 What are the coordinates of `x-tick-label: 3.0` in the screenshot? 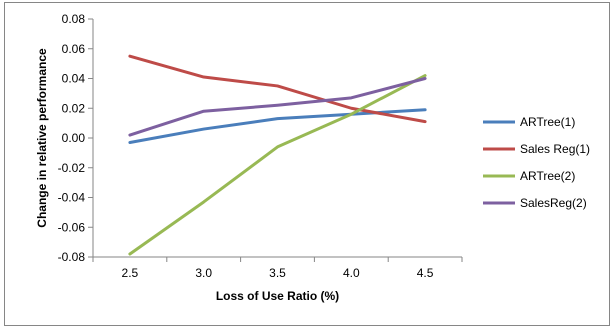 It's located at (203, 273).